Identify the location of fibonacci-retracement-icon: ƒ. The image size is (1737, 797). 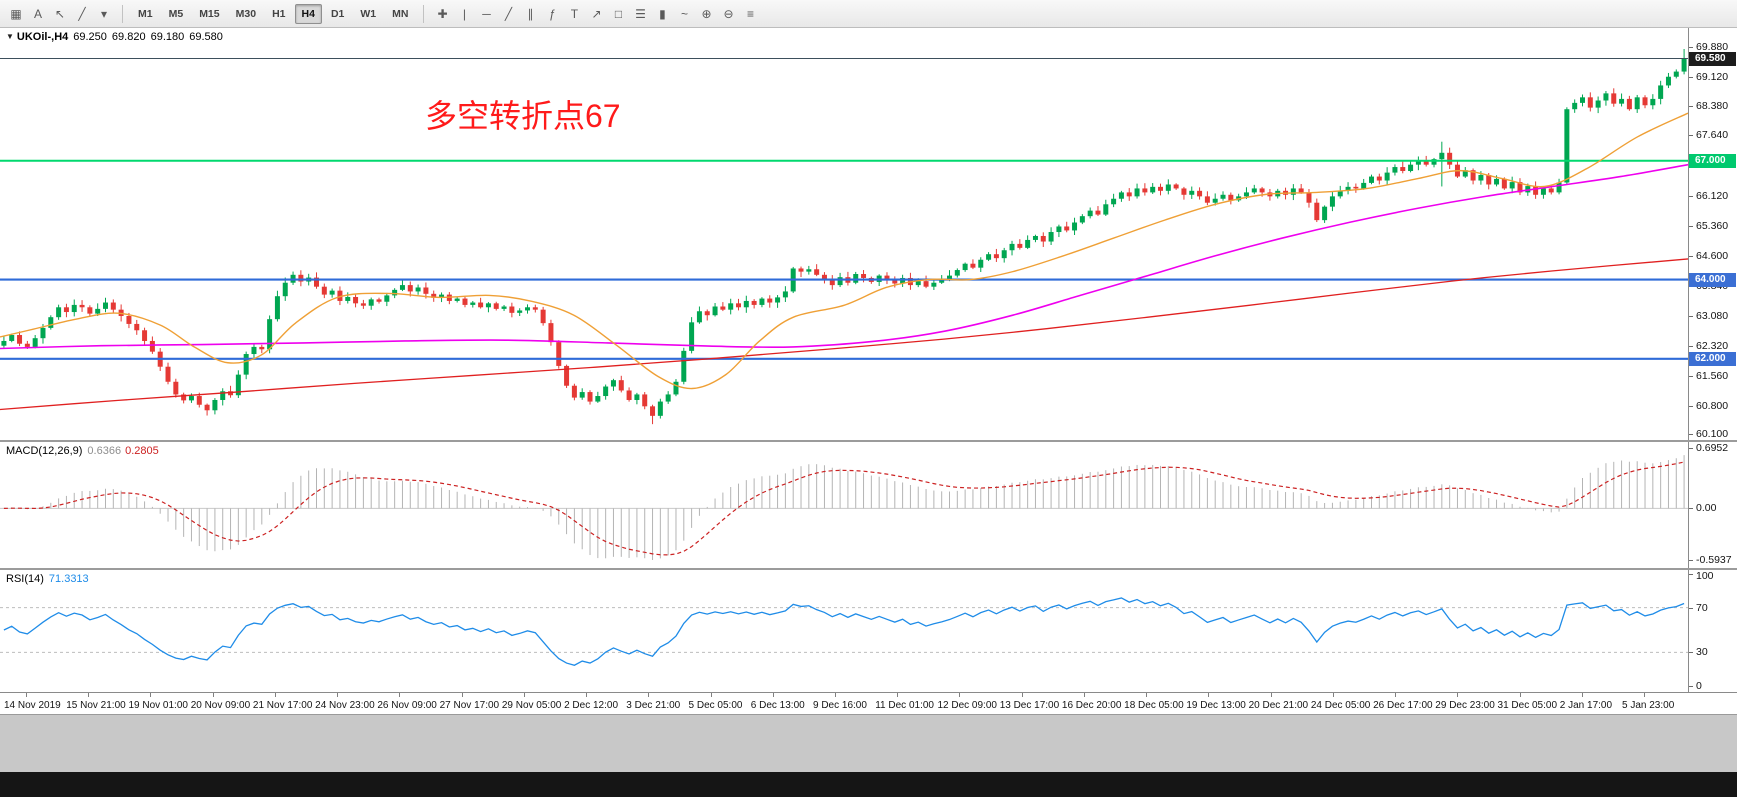
(552, 13).